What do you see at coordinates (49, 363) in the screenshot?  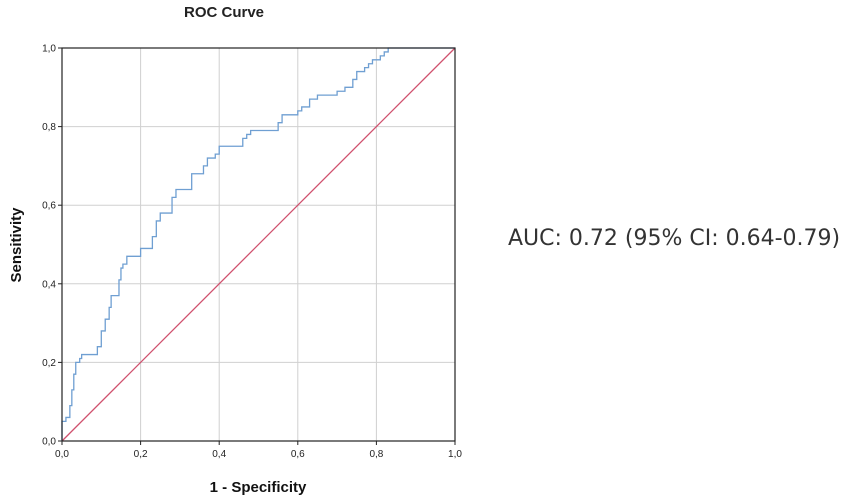 I see `y-tick-label: 0,2` at bounding box center [49, 363].